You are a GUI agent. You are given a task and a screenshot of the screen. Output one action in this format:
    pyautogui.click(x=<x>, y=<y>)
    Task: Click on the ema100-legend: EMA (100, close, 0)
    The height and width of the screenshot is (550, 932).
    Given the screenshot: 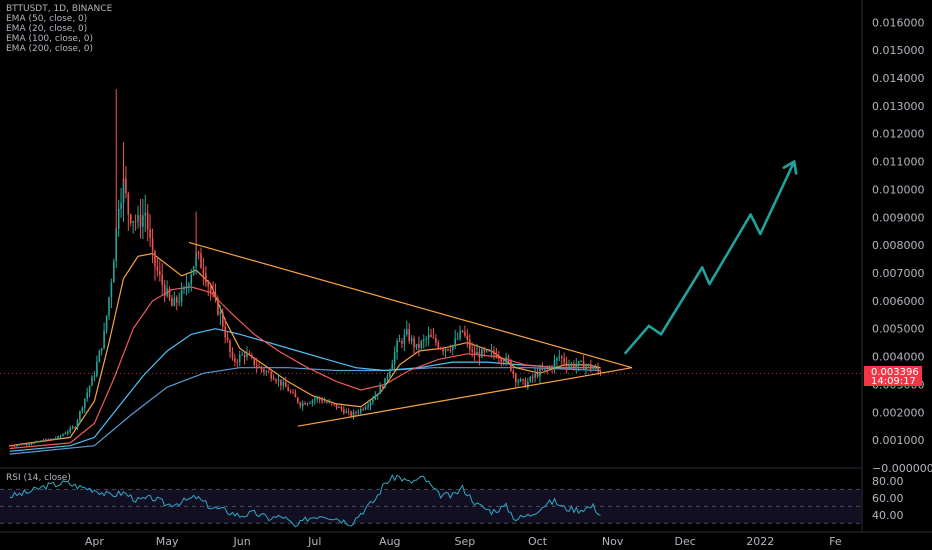 What is the action you would take?
    pyautogui.click(x=49, y=39)
    